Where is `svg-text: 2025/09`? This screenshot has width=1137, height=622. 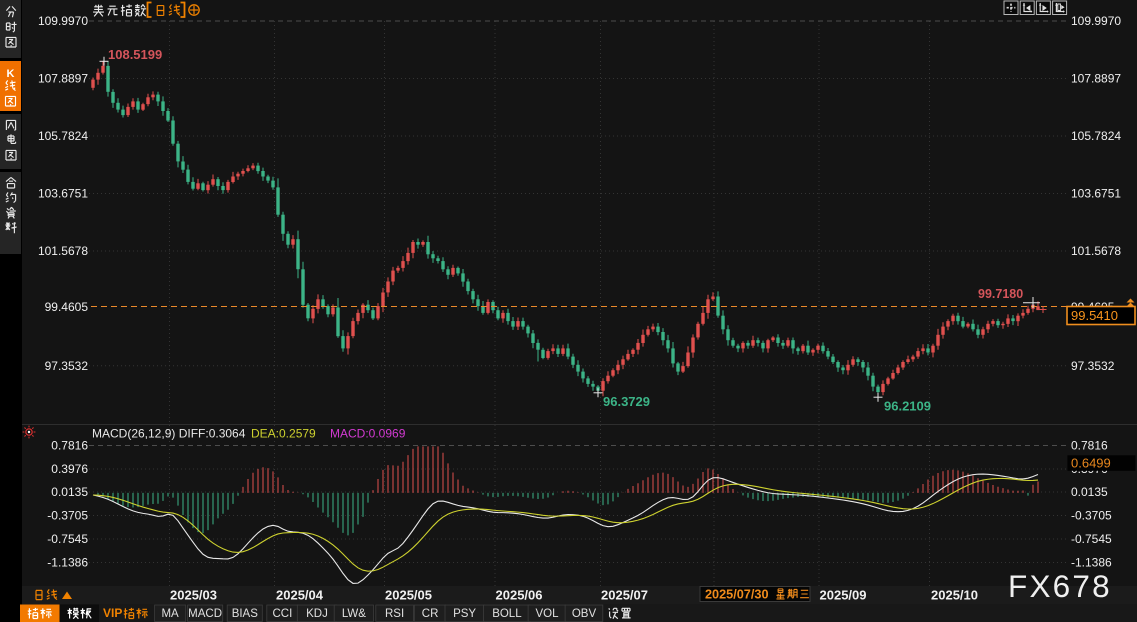
svg-text: 2025/09 is located at coordinates (843, 595).